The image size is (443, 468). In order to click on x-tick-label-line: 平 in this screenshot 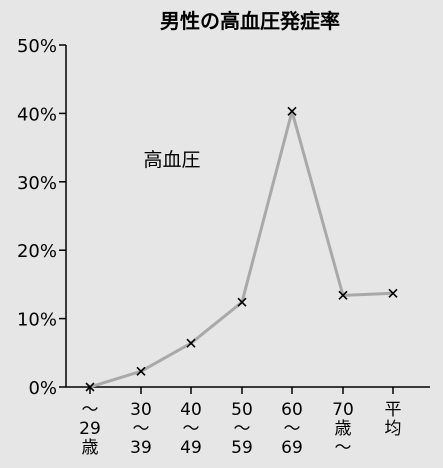, I will do `click(393, 410)`.